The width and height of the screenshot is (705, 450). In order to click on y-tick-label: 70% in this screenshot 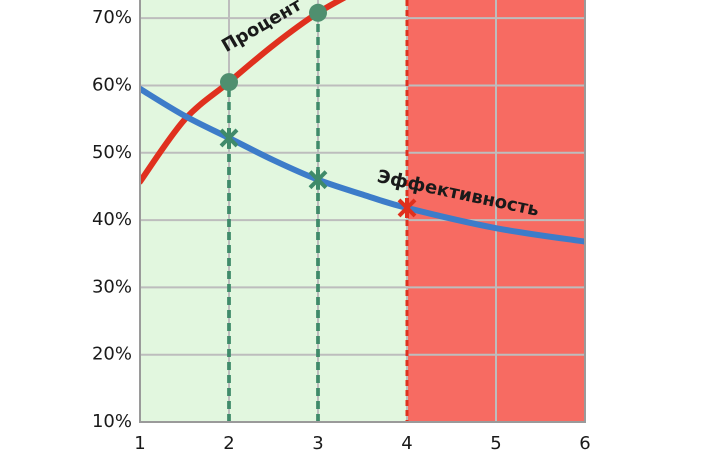, I will do `click(112, 17)`.